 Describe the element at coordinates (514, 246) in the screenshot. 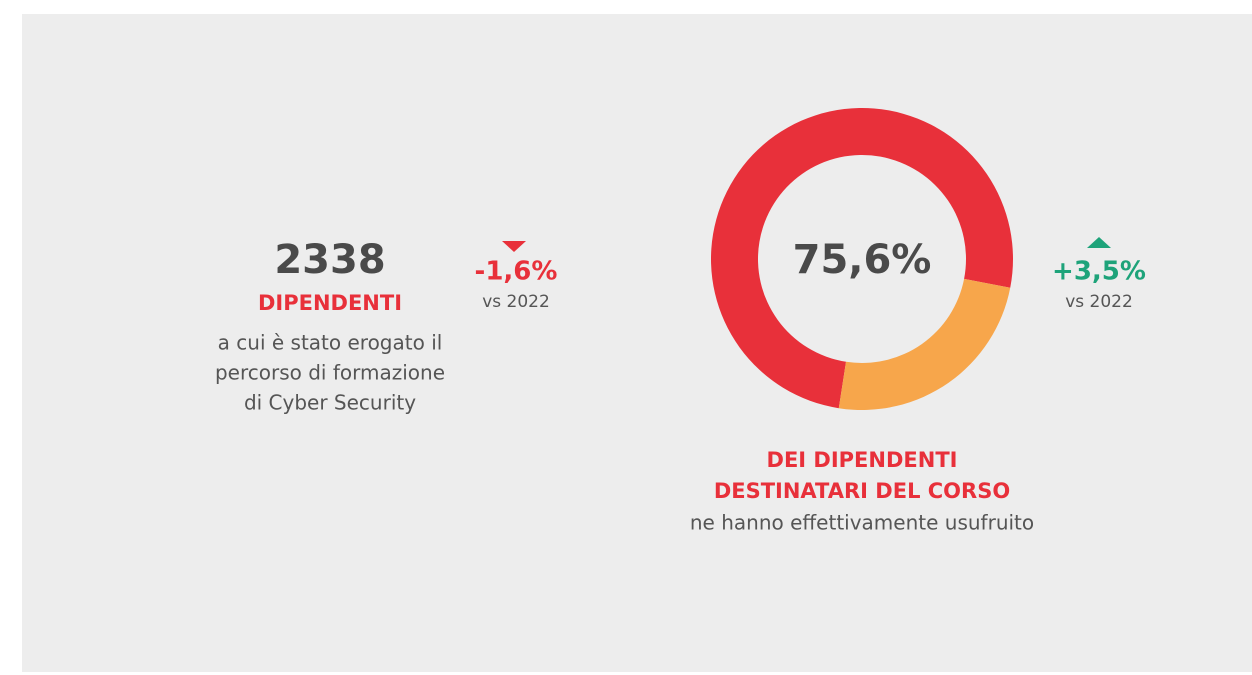

I see `down-arrow` at that location.